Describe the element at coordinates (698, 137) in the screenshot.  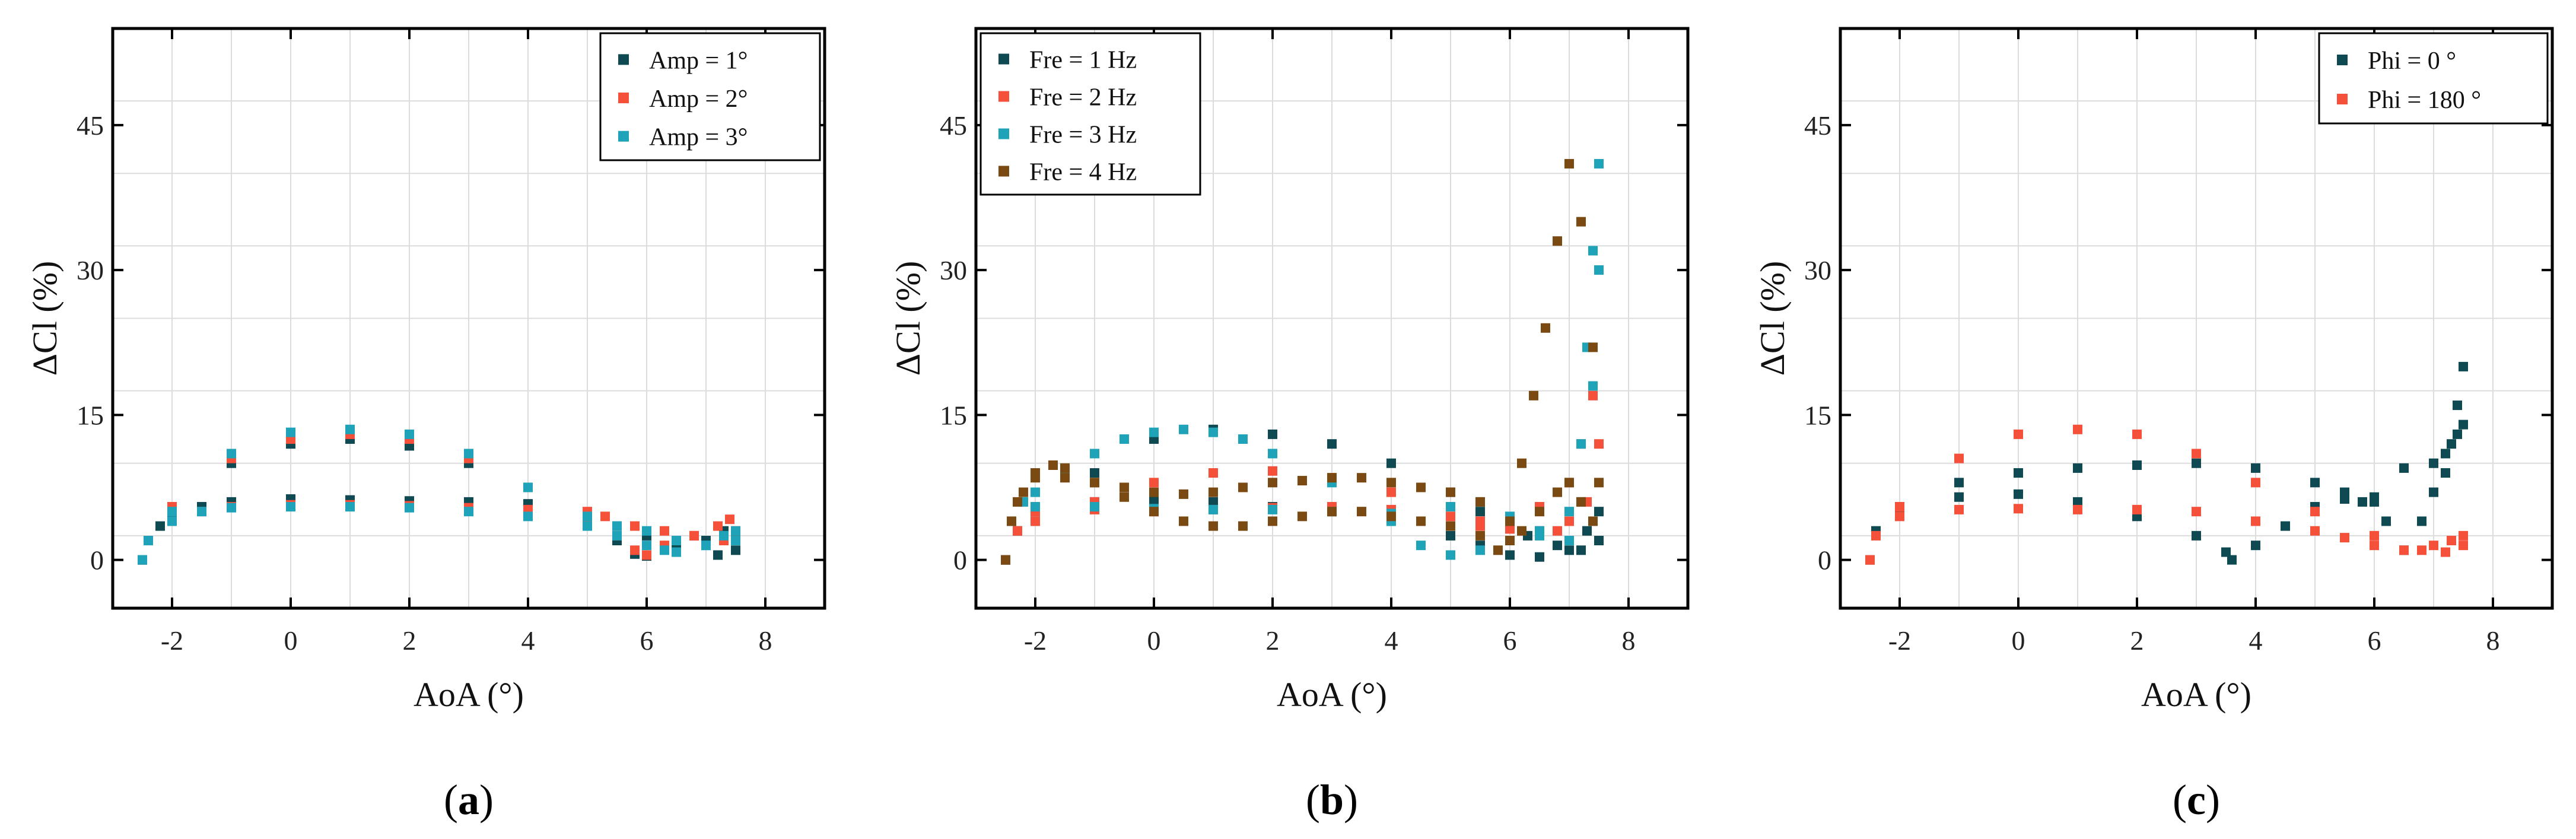
I see `legend-label: Amp = 3°` at that location.